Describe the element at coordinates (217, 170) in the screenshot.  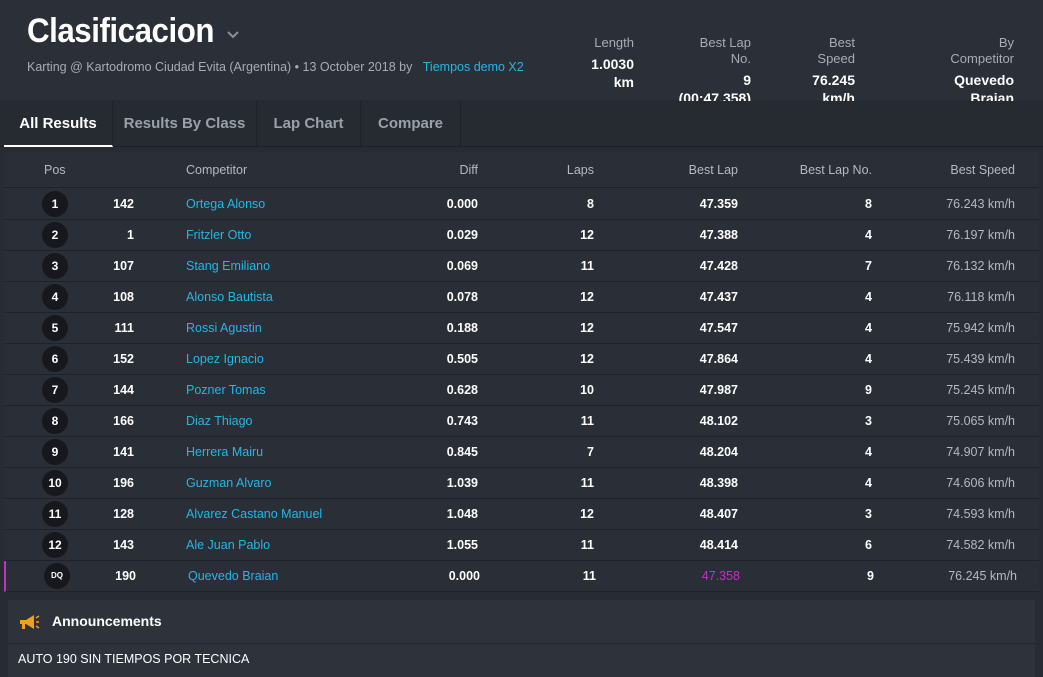
I see `header-competitor: Competitor` at that location.